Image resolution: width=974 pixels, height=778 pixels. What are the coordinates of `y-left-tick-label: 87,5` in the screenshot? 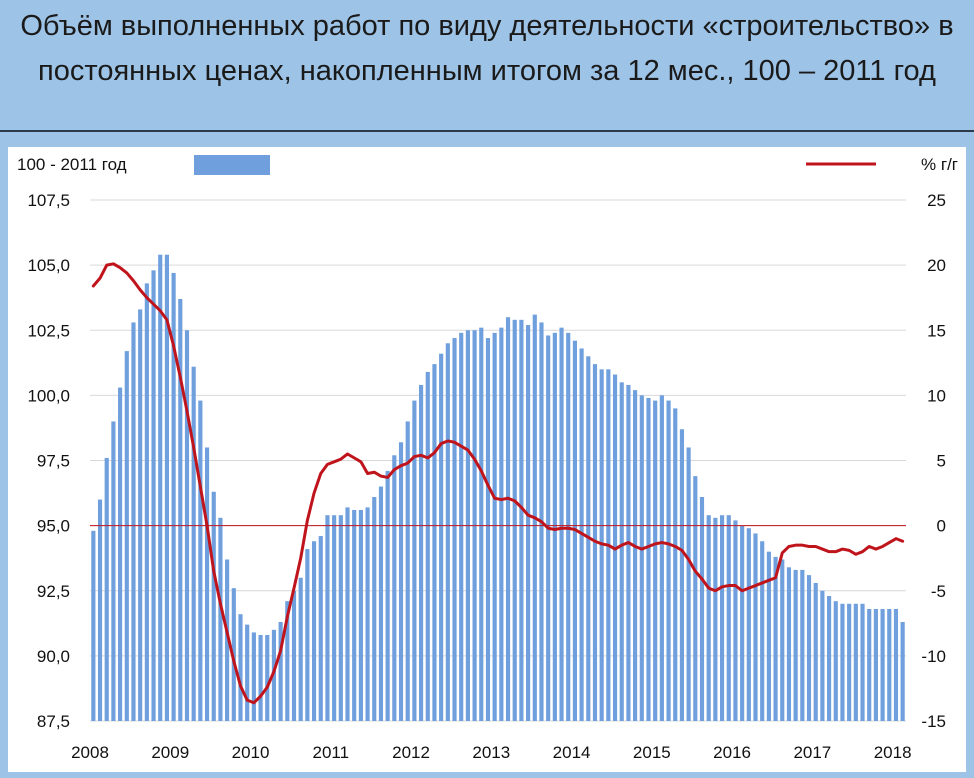 It's located at (53, 721).